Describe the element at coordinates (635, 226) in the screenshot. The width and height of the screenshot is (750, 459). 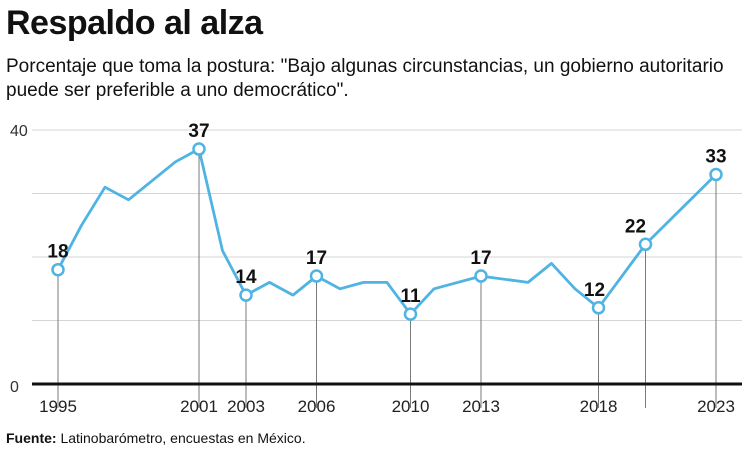
I see `data-label: 22` at that location.